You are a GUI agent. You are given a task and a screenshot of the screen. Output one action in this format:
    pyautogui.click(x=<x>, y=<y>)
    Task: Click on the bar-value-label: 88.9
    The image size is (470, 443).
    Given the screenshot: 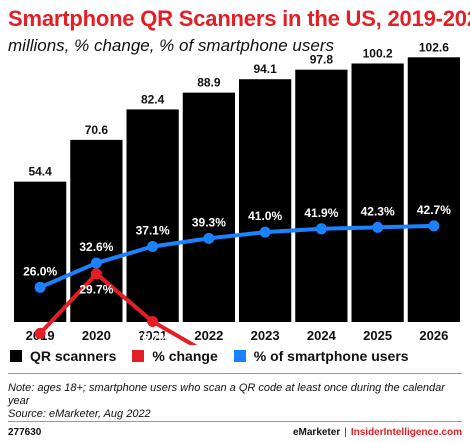 What is the action you would take?
    pyautogui.click(x=209, y=83)
    